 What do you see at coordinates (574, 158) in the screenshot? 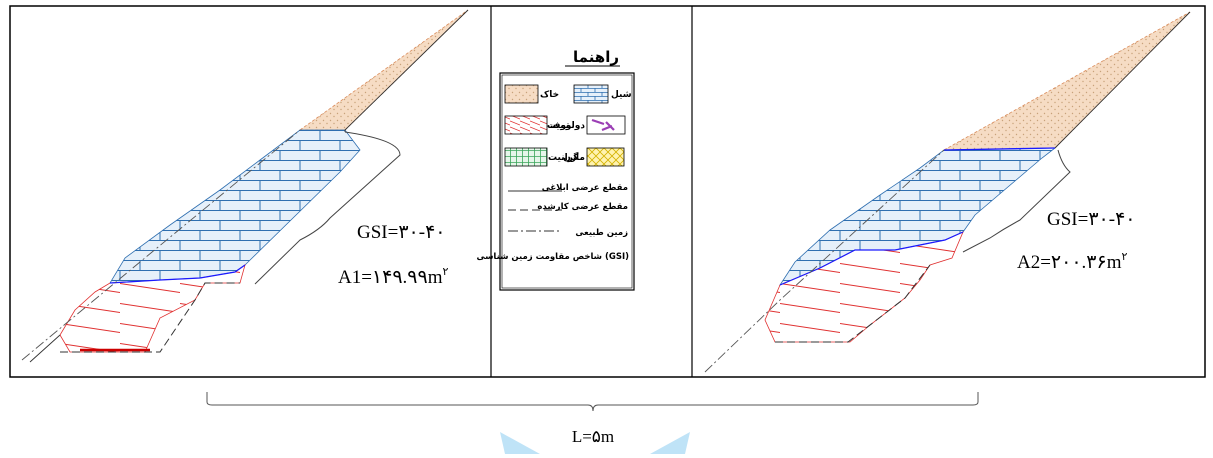
I see `legend-marl-label: مارن` at bounding box center [574, 158].